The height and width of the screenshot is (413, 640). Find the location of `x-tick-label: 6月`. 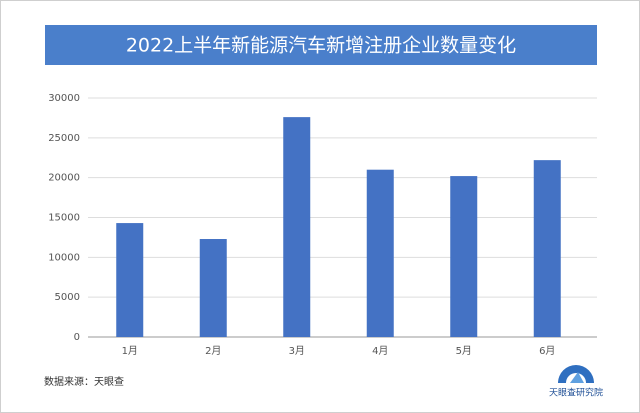

x-tick-label: 6月 is located at coordinates (547, 351).